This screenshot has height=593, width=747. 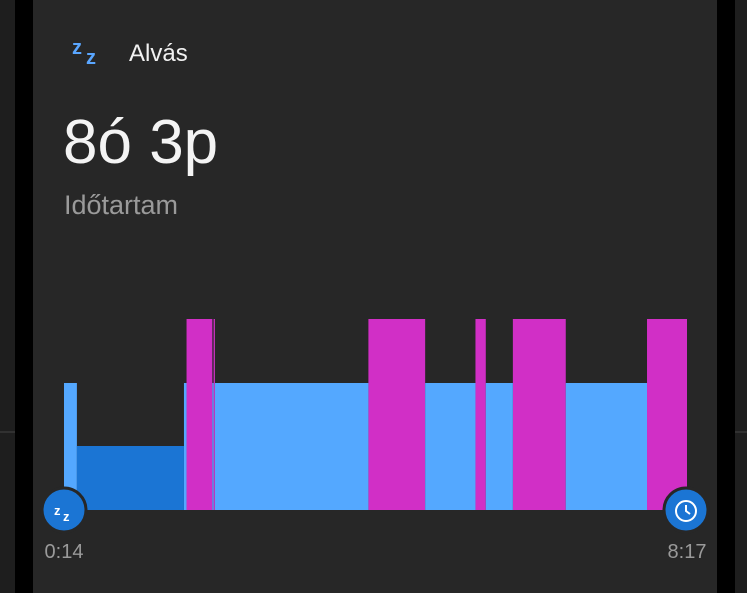 I want to click on x-tick-label: 0:14, so click(x=64, y=552).